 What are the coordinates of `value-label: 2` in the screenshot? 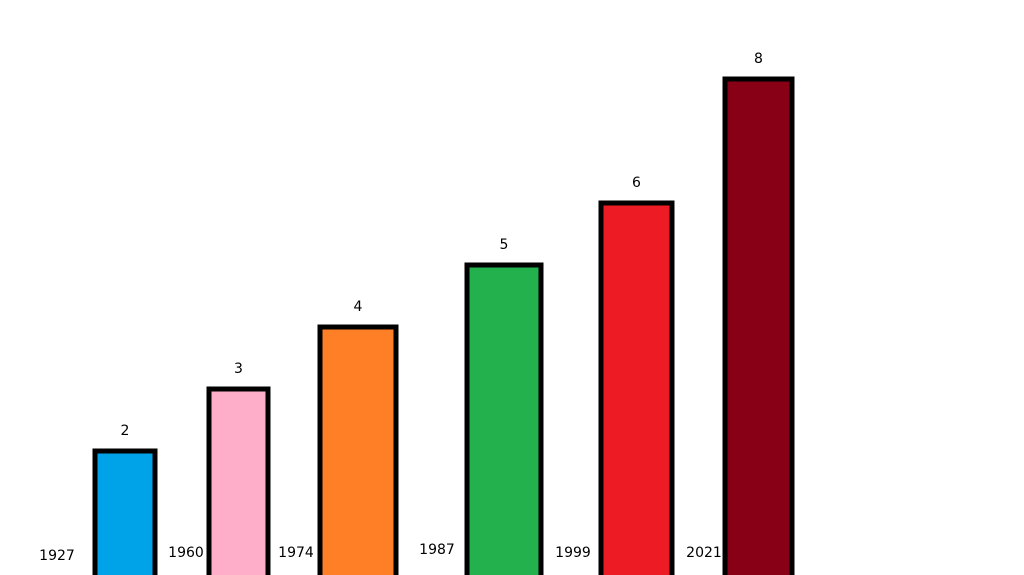 It's located at (125, 431).